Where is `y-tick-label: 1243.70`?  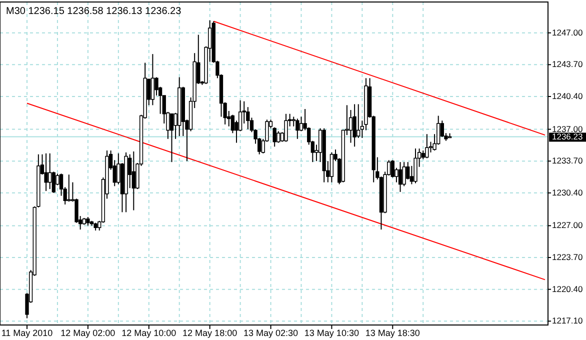 y-tick-label: 1243.70 is located at coordinates (567, 64).